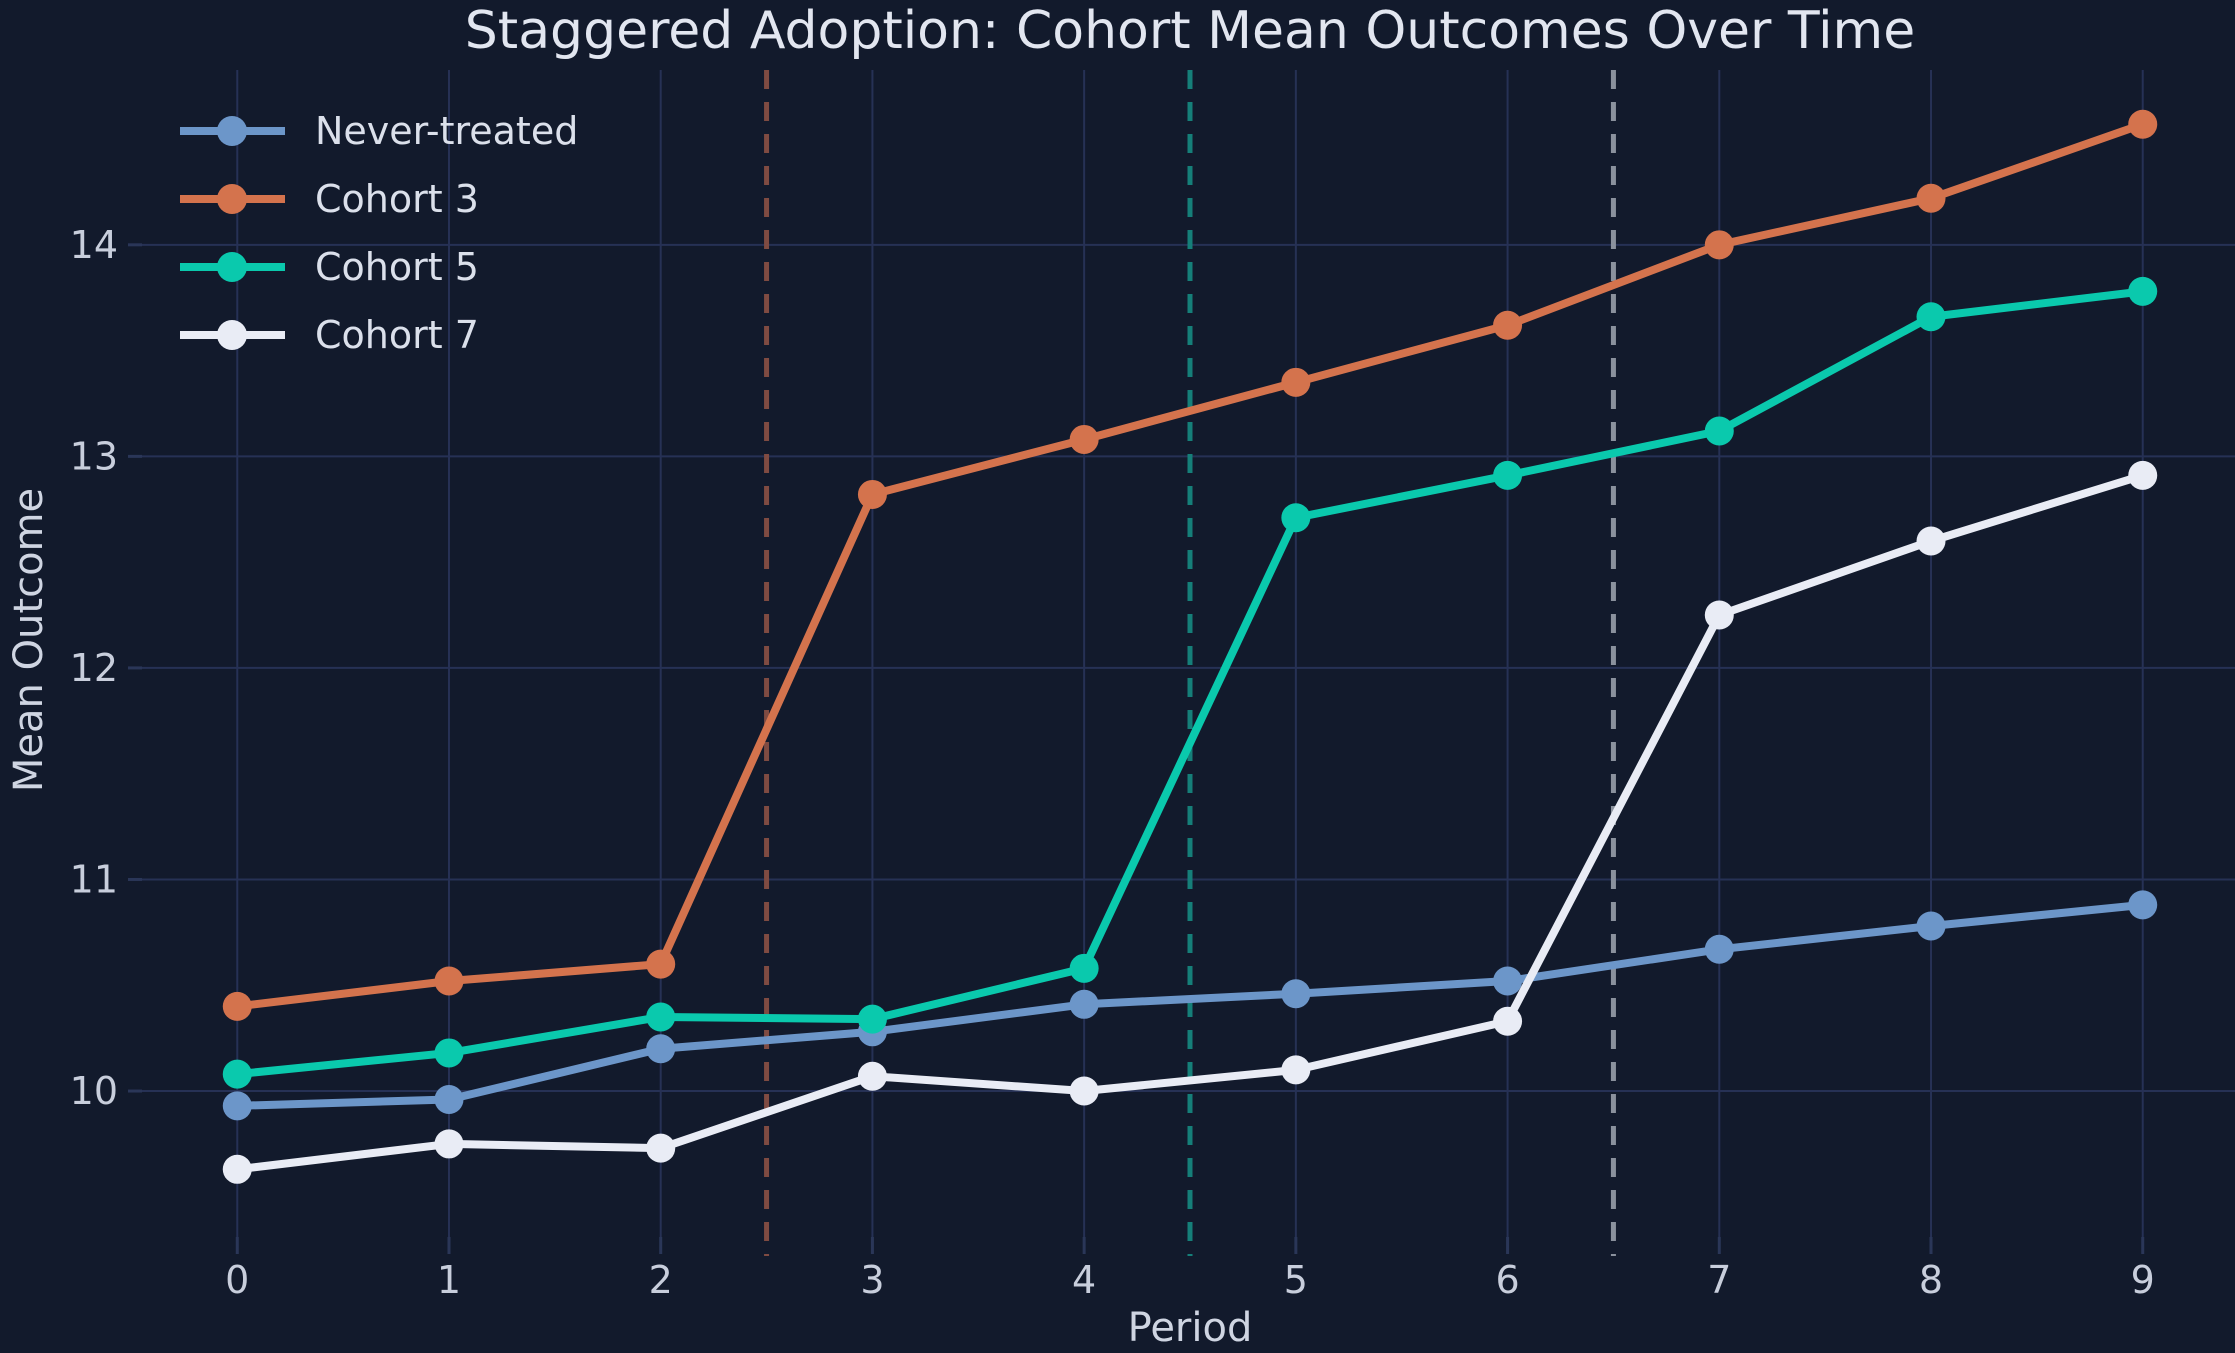  Describe the element at coordinates (397, 335) in the screenshot. I see `legend-label: Cohort 7` at that location.